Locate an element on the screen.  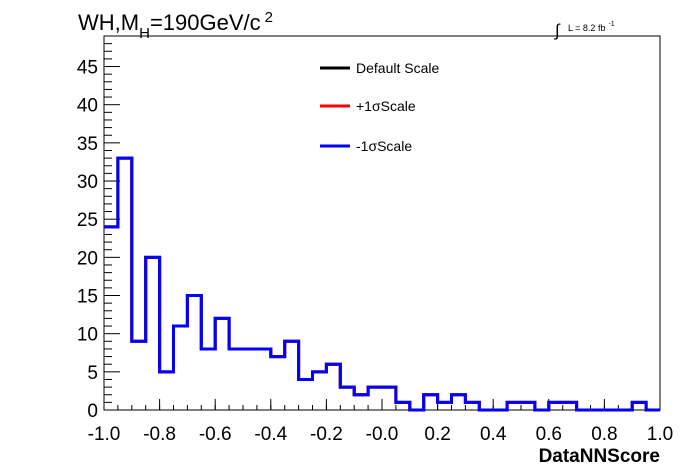
x-tick-label: -0.0 is located at coordinates (382, 434).